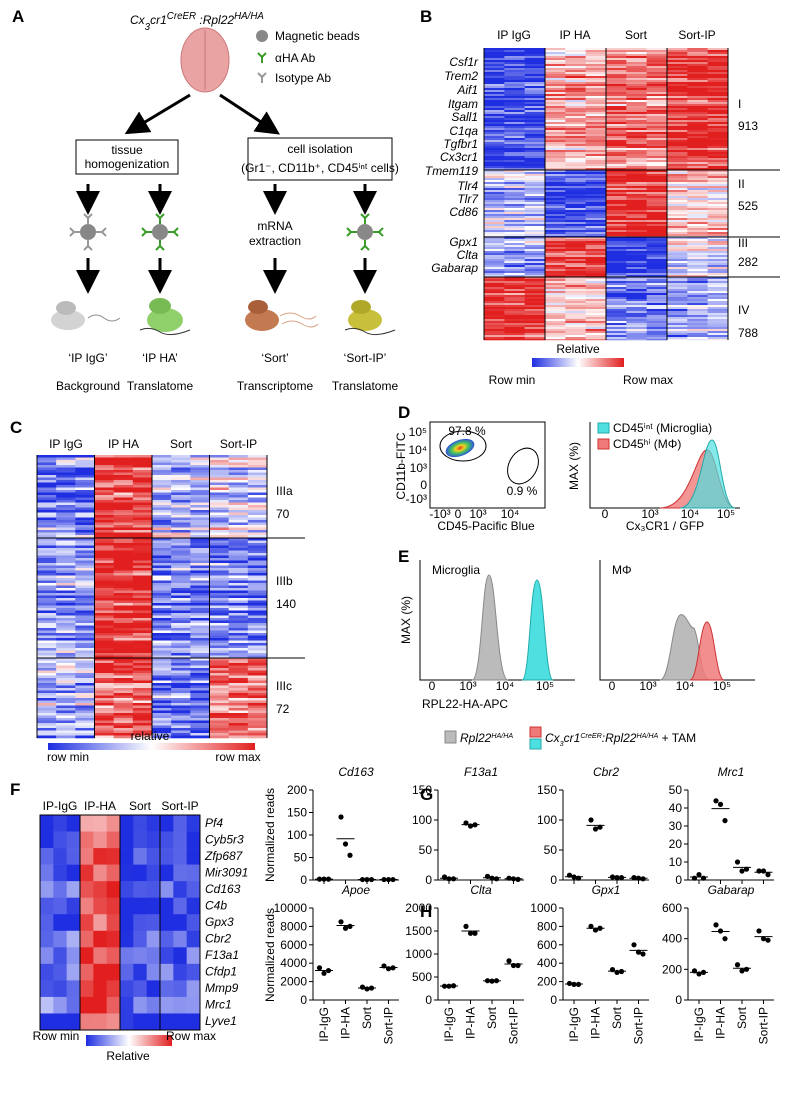 The width and height of the screenshot is (800, 1102). What do you see at coordinates (496, 878) in the screenshot?
I see `dot` at bounding box center [496, 878].